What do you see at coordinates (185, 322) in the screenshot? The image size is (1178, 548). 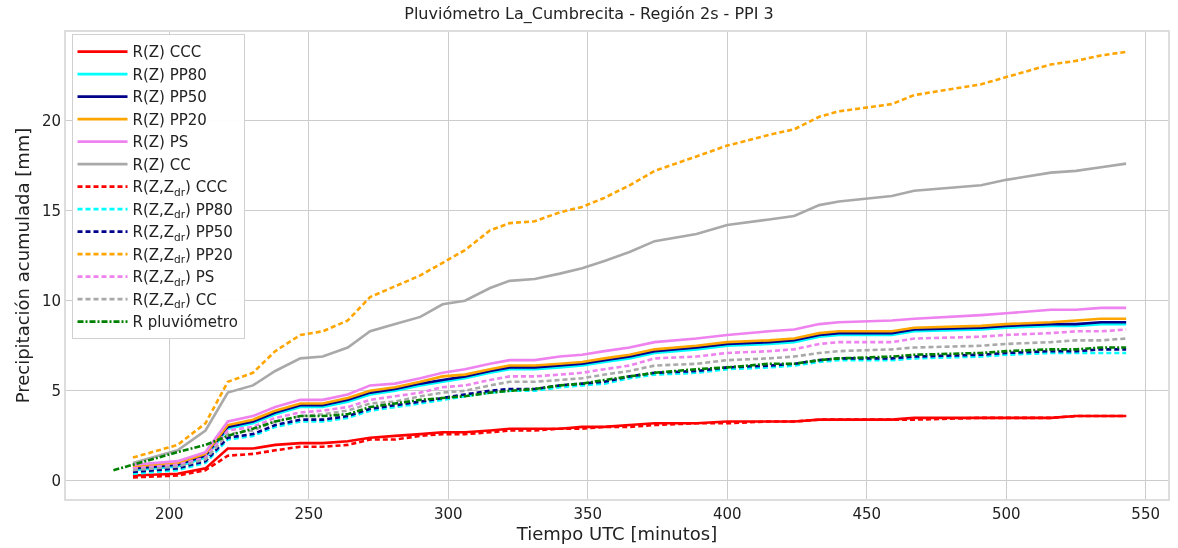 I see `legend-label: R pluviómetro` at bounding box center [185, 322].